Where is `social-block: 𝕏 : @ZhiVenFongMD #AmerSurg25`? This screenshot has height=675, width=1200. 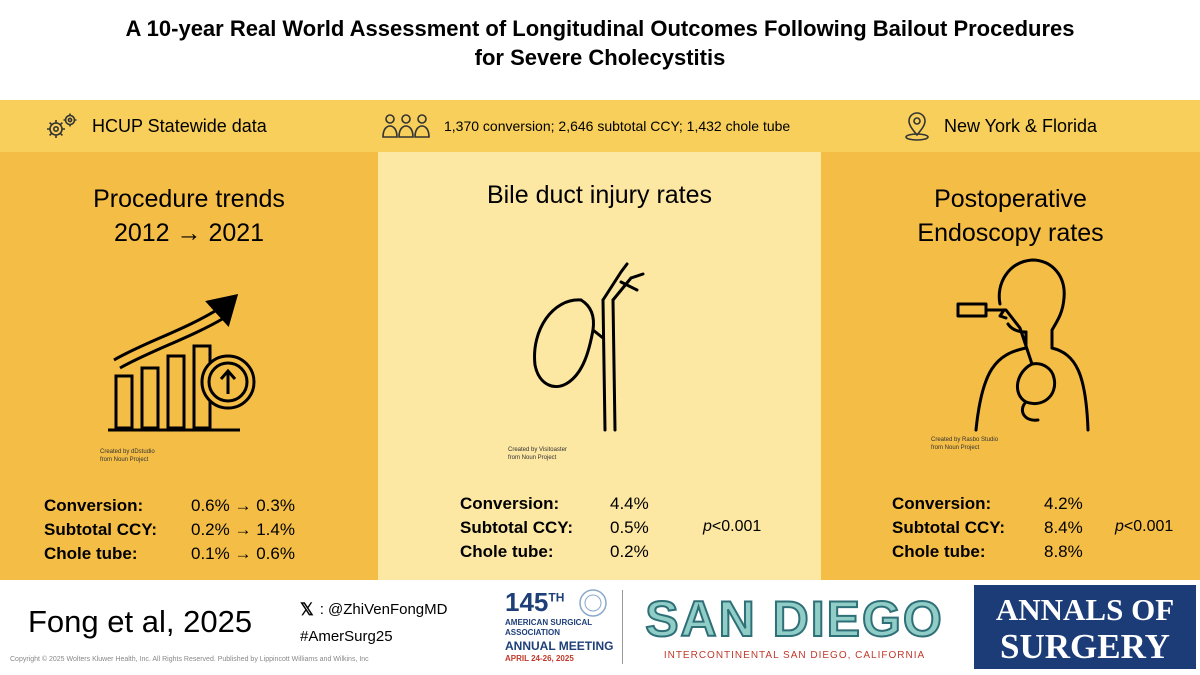
social-block: 𝕏 : @ZhiVenFongMD #AmerSurg25 is located at coordinates (373, 623).